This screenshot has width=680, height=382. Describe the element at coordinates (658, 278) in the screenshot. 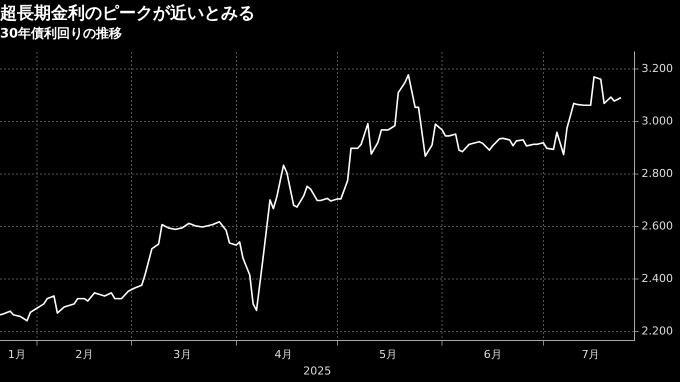

I see `y-tick-label: 2.400` at that location.